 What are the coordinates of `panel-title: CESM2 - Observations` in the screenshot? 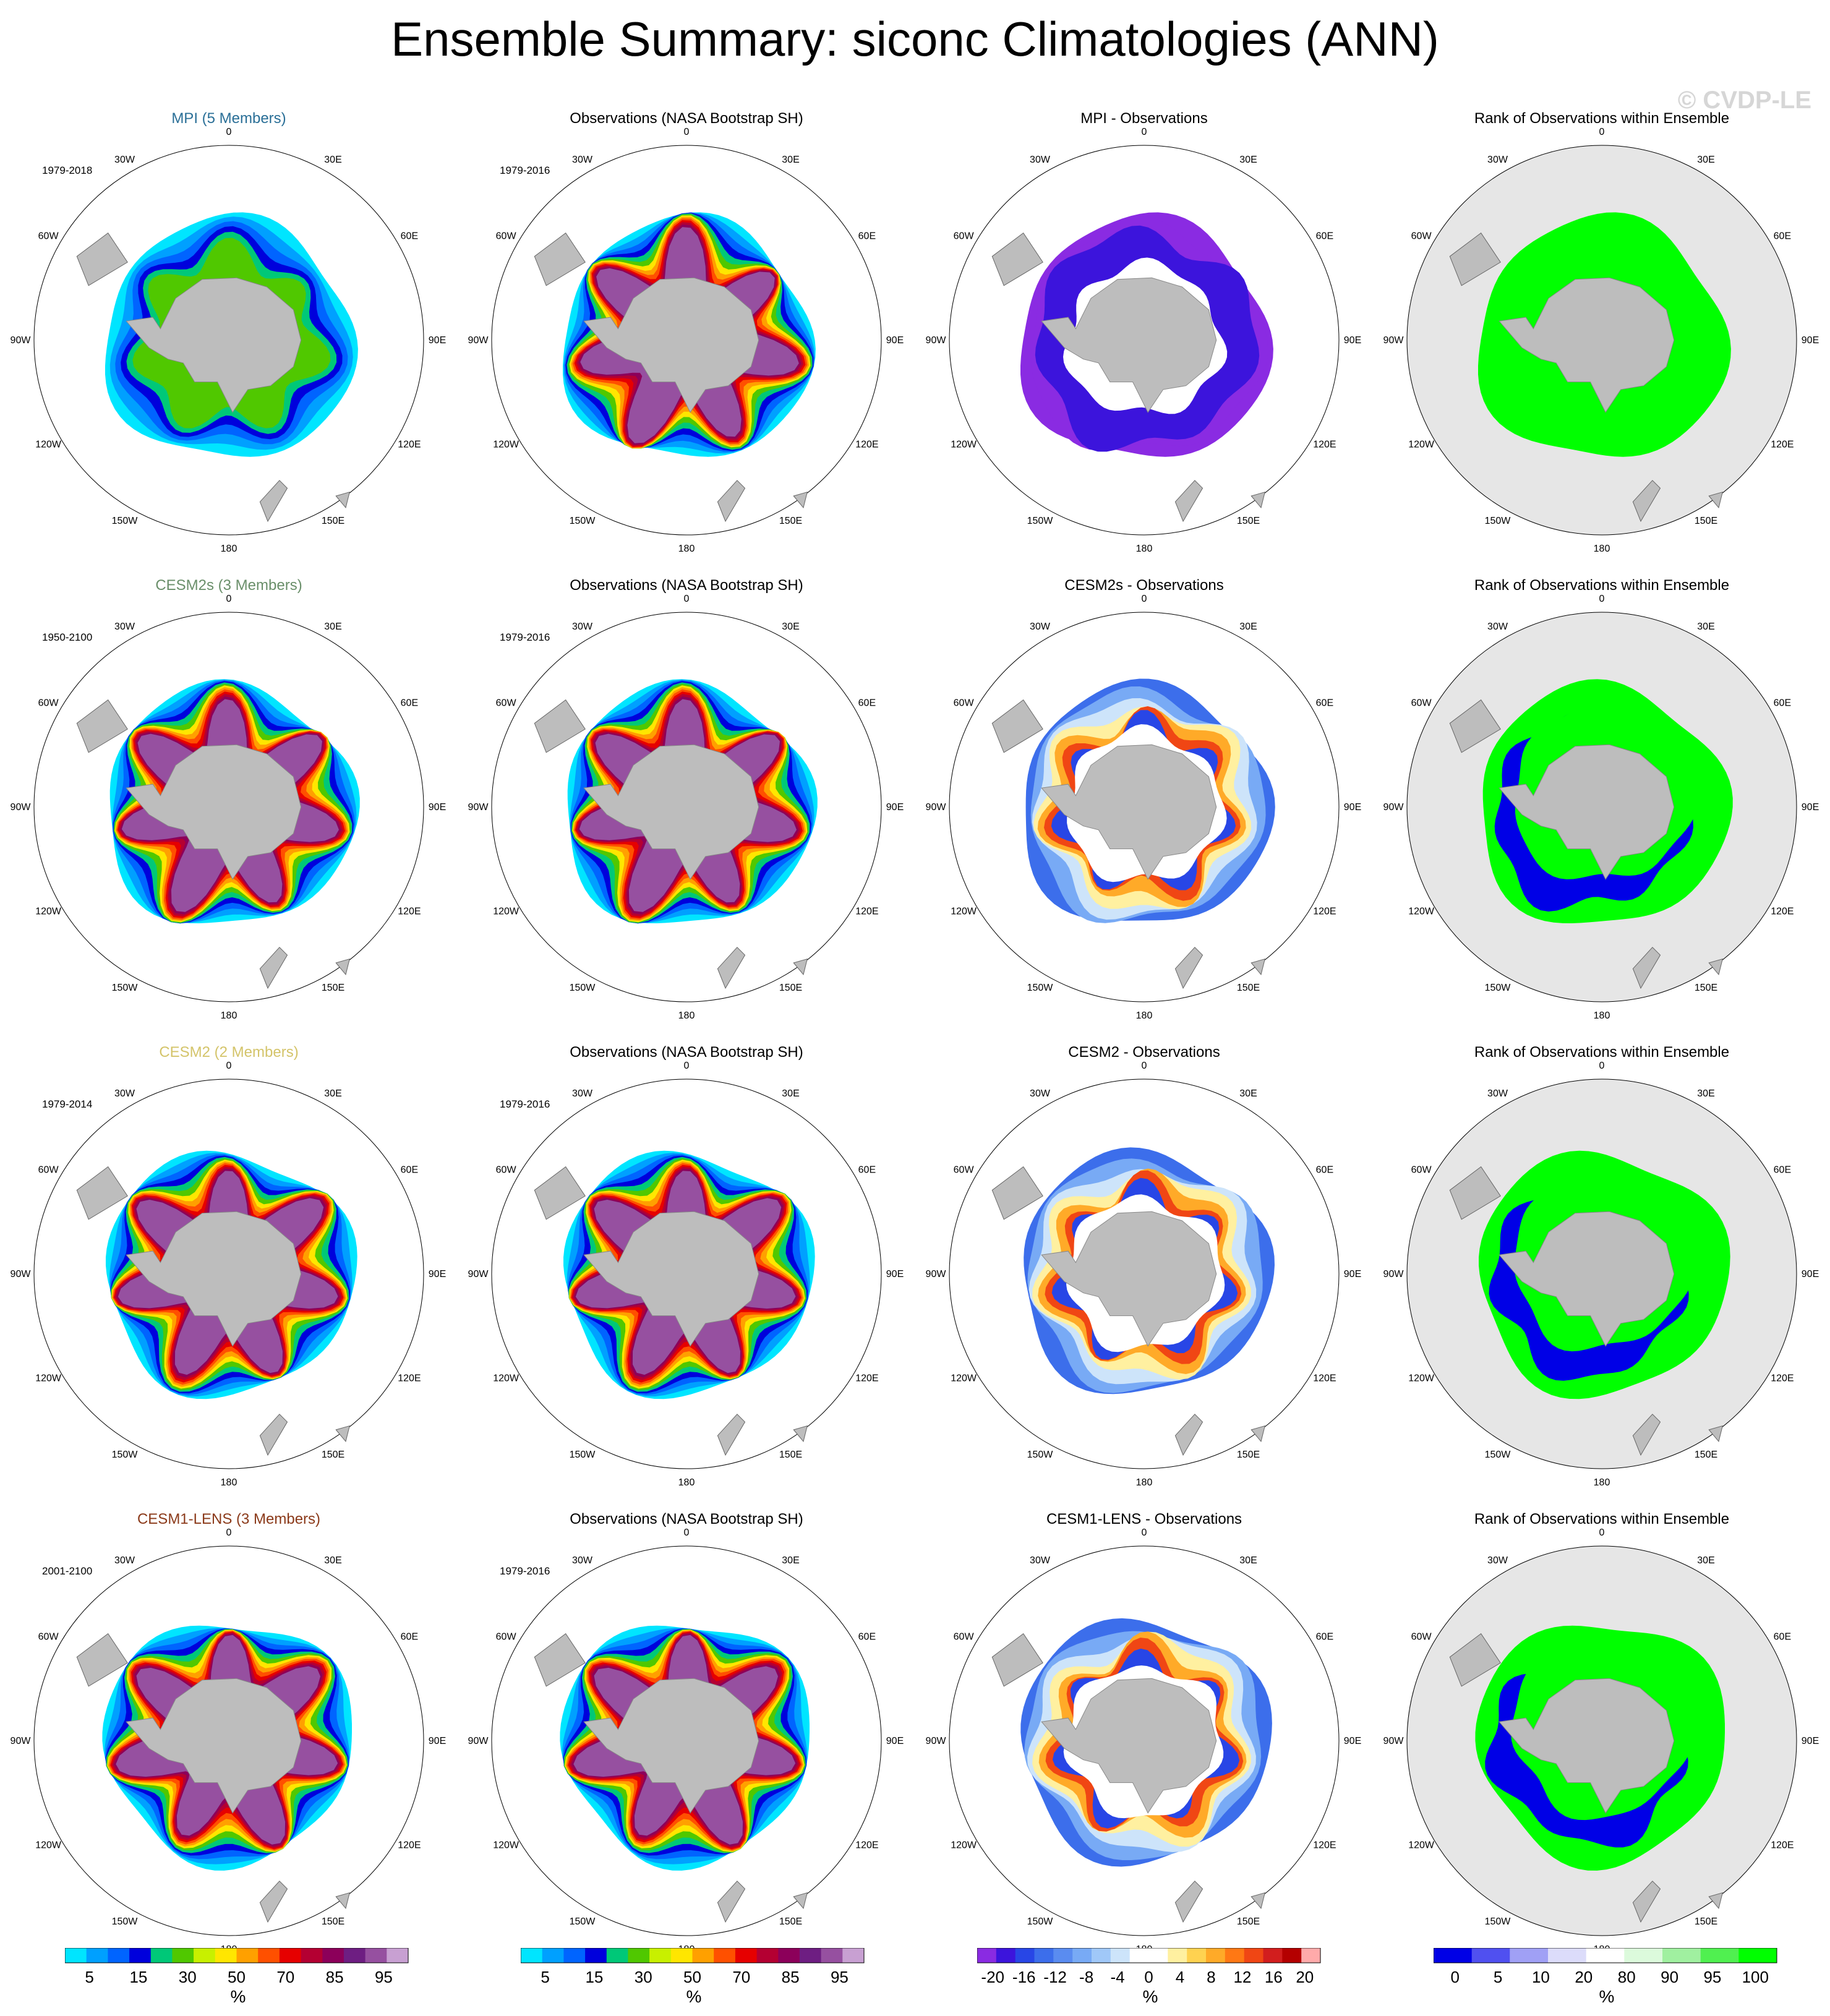 It's located at (1144, 1052).